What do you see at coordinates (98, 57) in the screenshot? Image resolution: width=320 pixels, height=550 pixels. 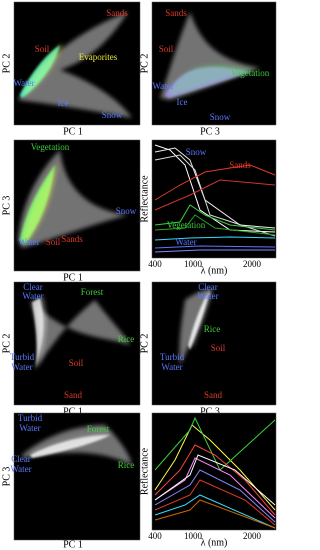 I see `class-label: Evaporites` at bounding box center [98, 57].